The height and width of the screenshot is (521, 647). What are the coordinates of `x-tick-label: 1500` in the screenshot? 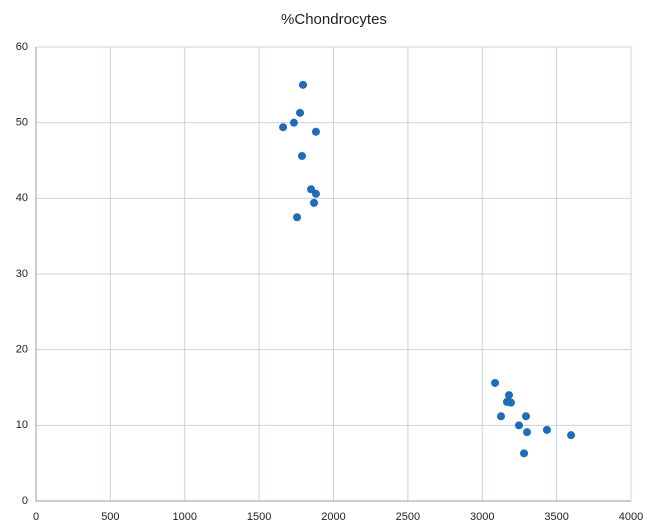 It's located at (259, 516).